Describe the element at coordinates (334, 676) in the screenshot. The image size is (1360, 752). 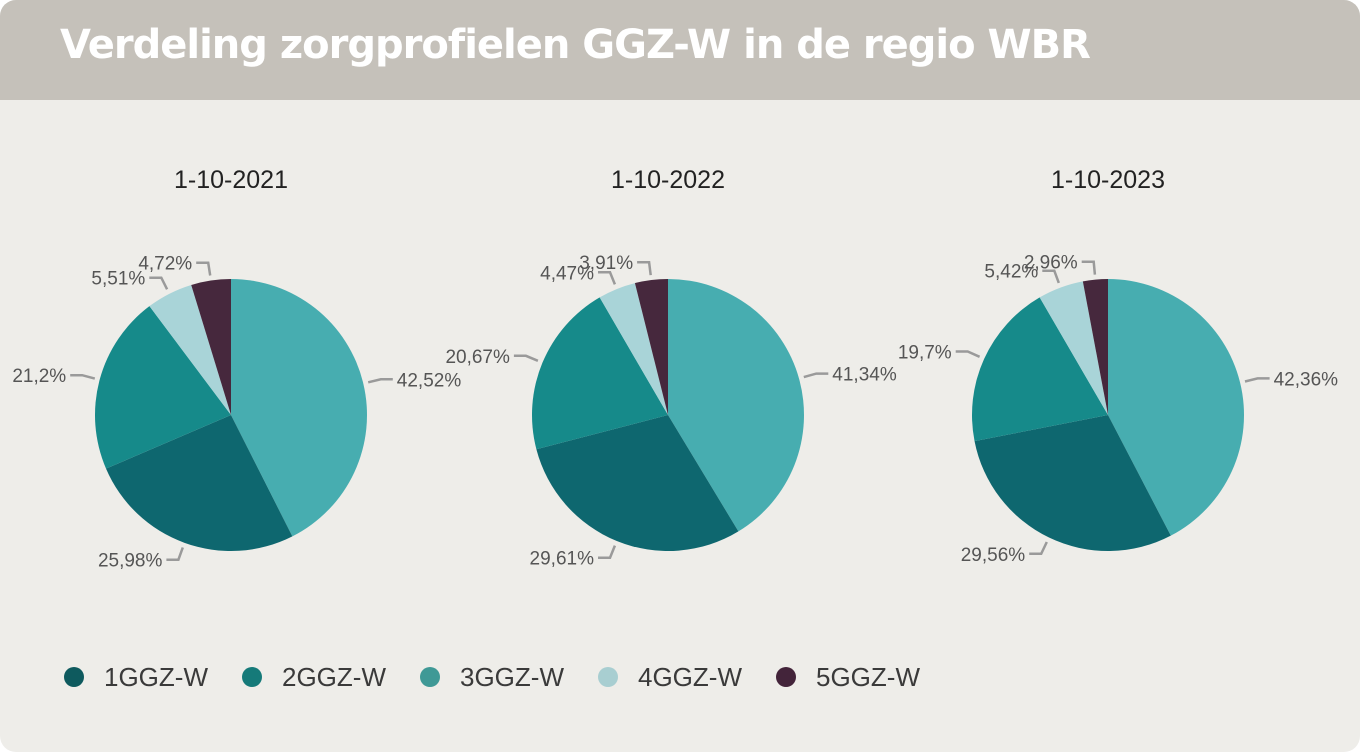
I see `legend-label: 2GGZ-W` at that location.